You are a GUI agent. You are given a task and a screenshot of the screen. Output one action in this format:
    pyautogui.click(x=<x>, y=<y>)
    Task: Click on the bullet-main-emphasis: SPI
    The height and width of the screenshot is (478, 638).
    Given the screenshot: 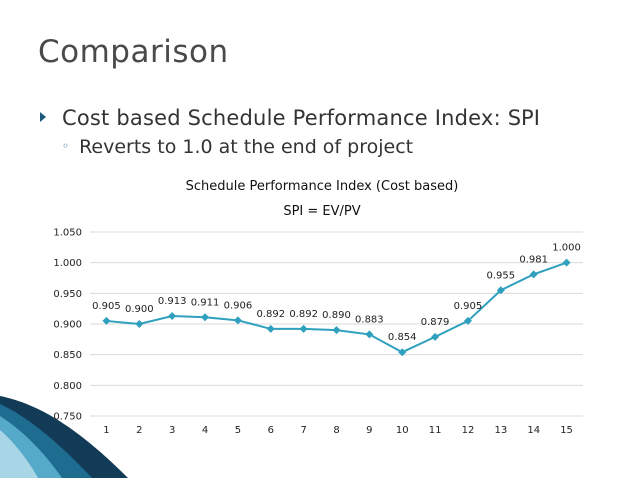 What is the action you would take?
    pyautogui.click(x=523, y=118)
    